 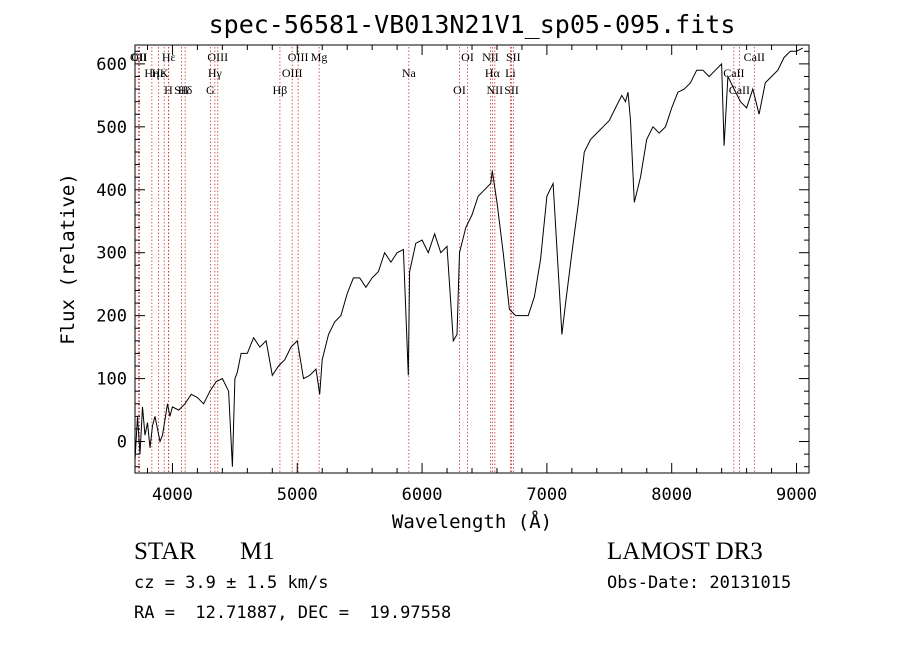 I want to click on chart-title: spec-56581-VB013N21V1_sp05-095.fits, so click(x=472, y=24).